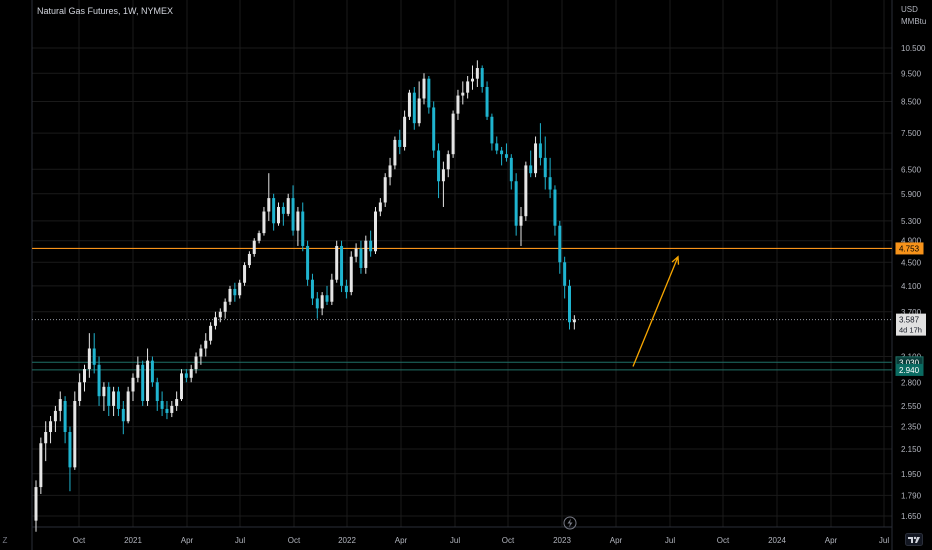 The image size is (932, 550). I want to click on price-tag-support-lower: 2.940, so click(909, 369).